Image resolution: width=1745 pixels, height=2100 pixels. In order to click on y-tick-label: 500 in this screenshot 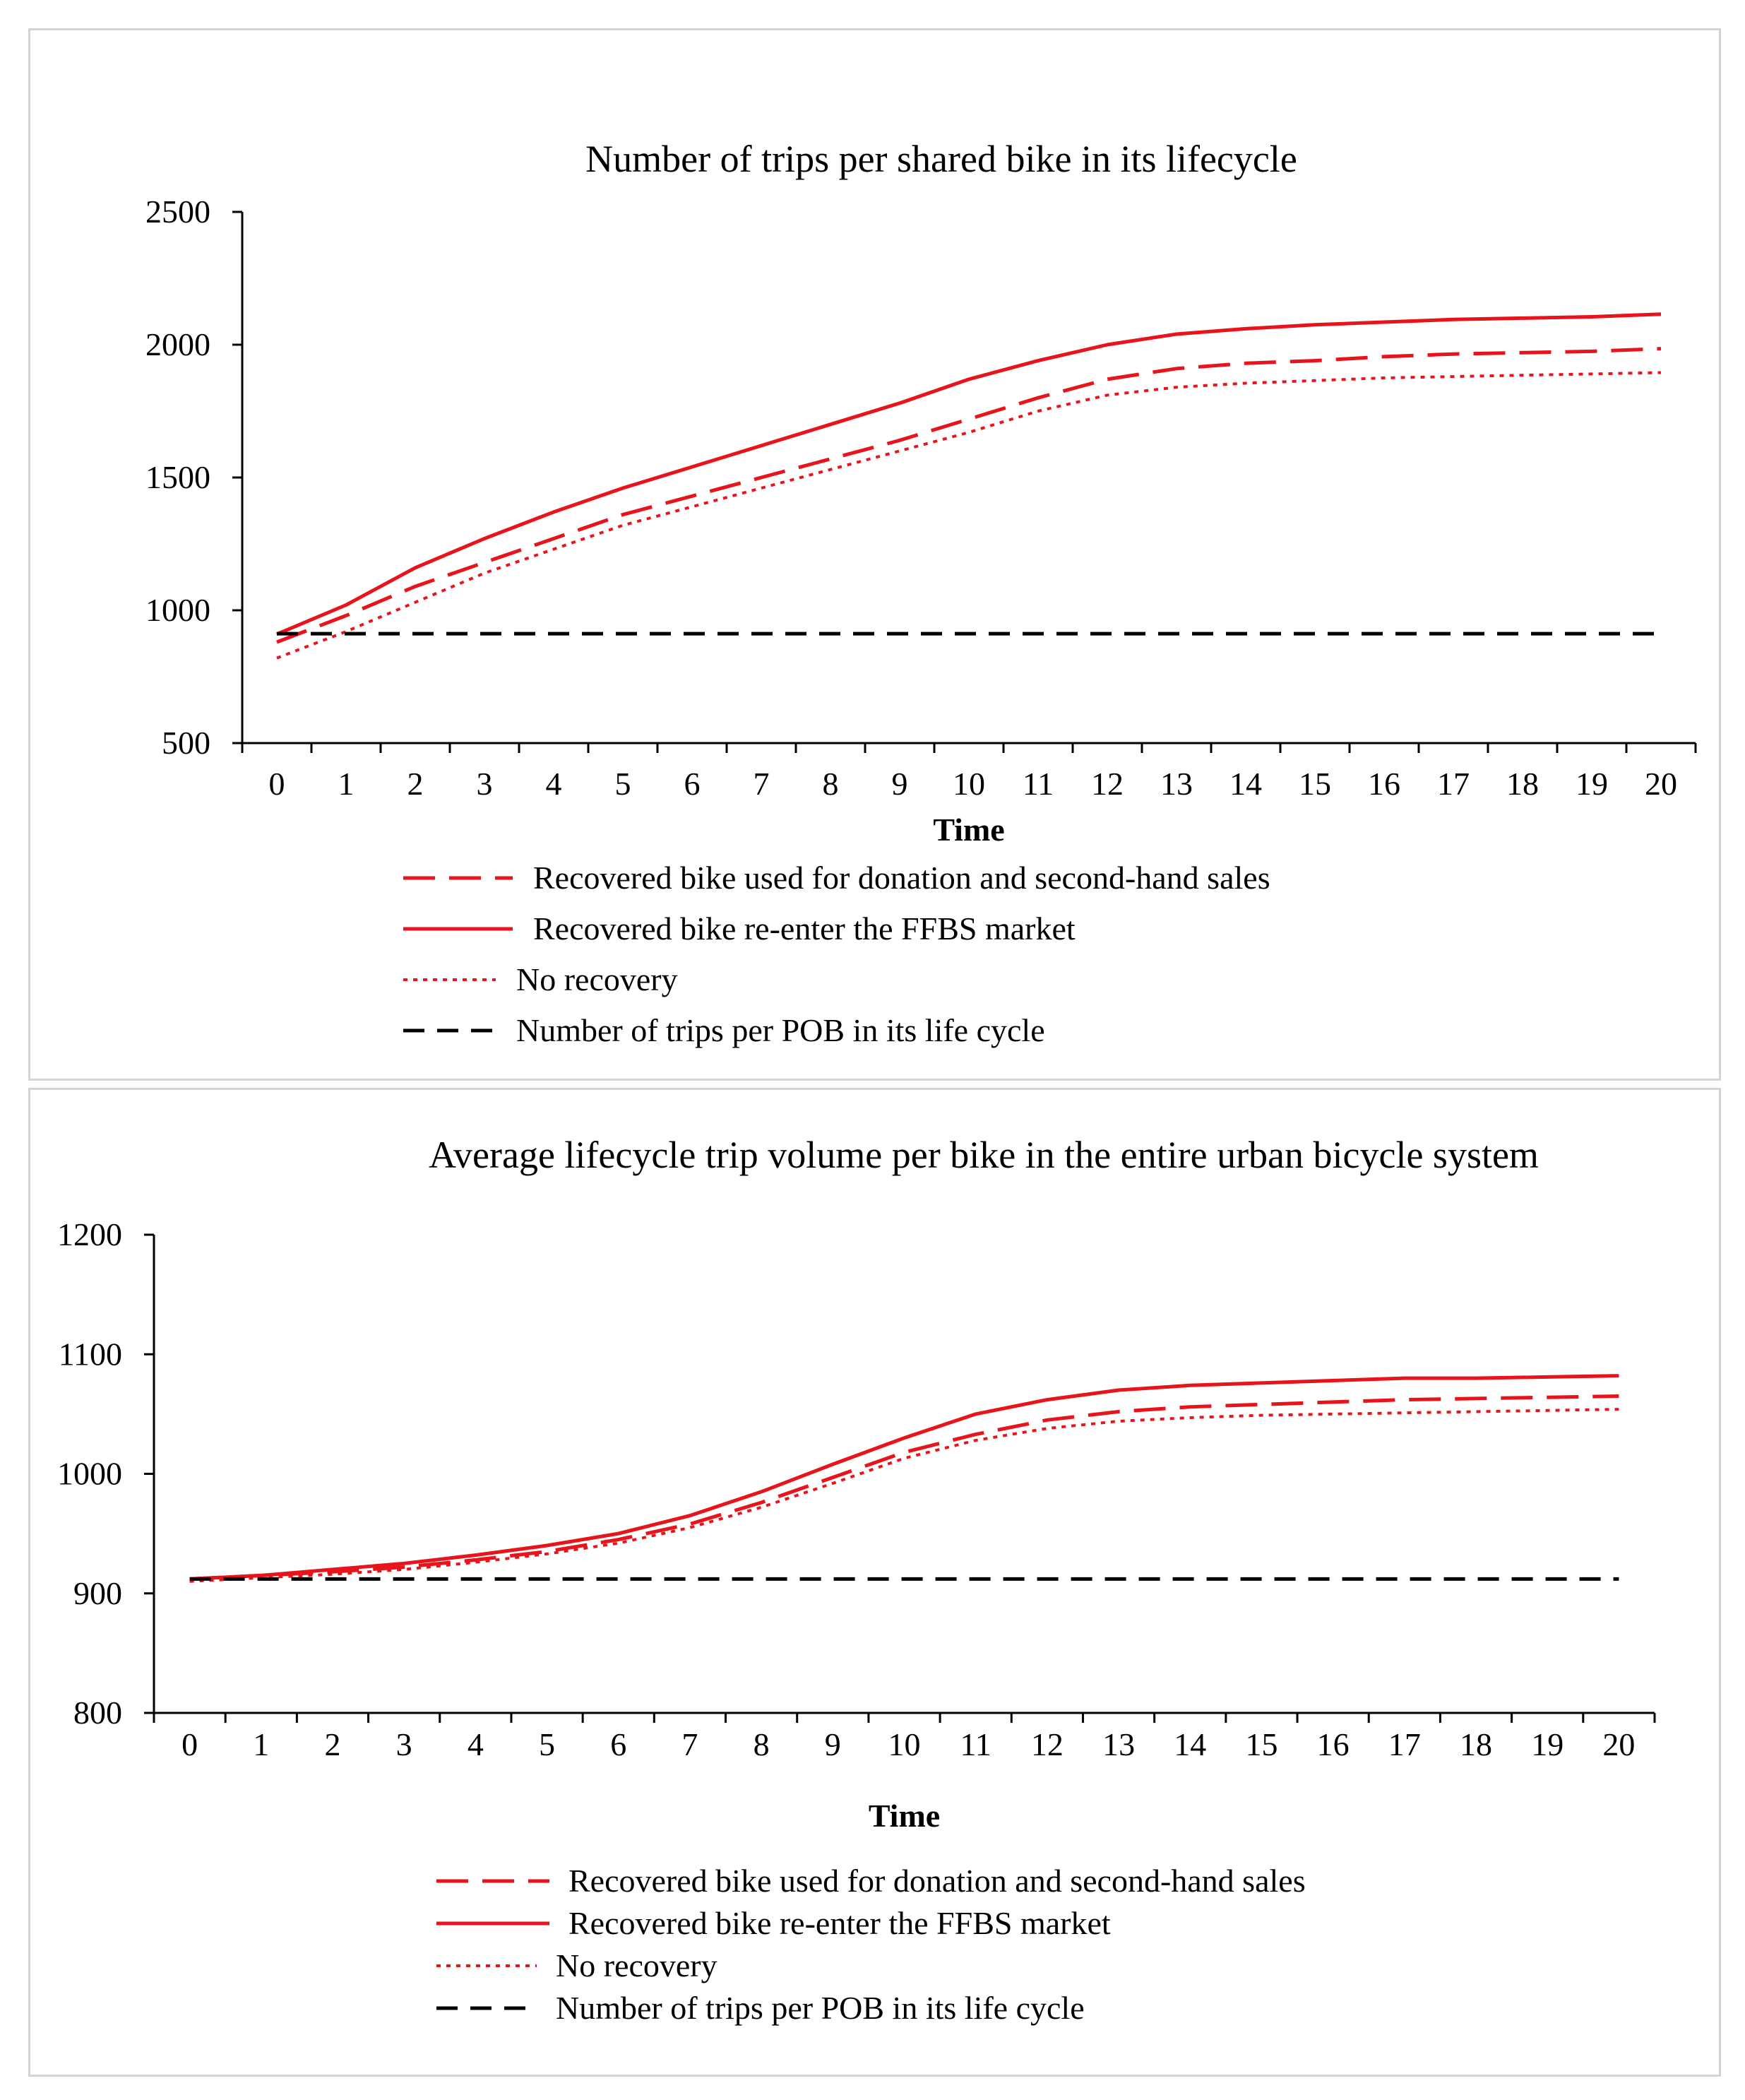, I will do `click(186, 743)`.